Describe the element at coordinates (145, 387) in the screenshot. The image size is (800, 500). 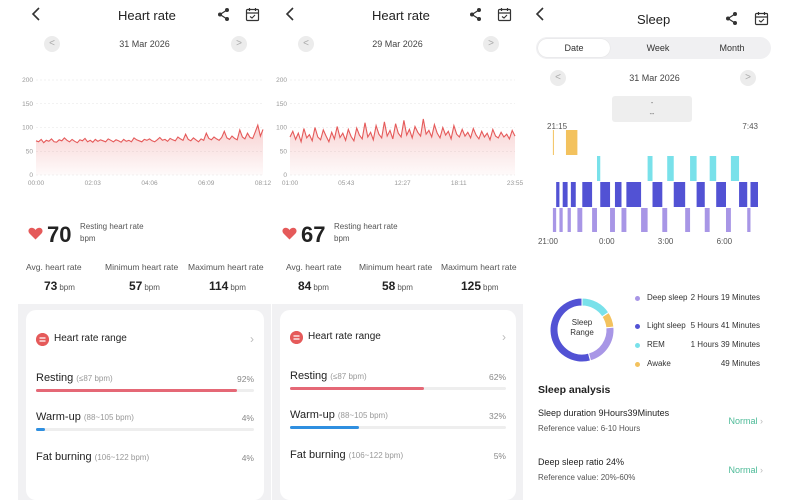
I see `zone-resting: Resting (≤87 bpm) 92%` at that location.